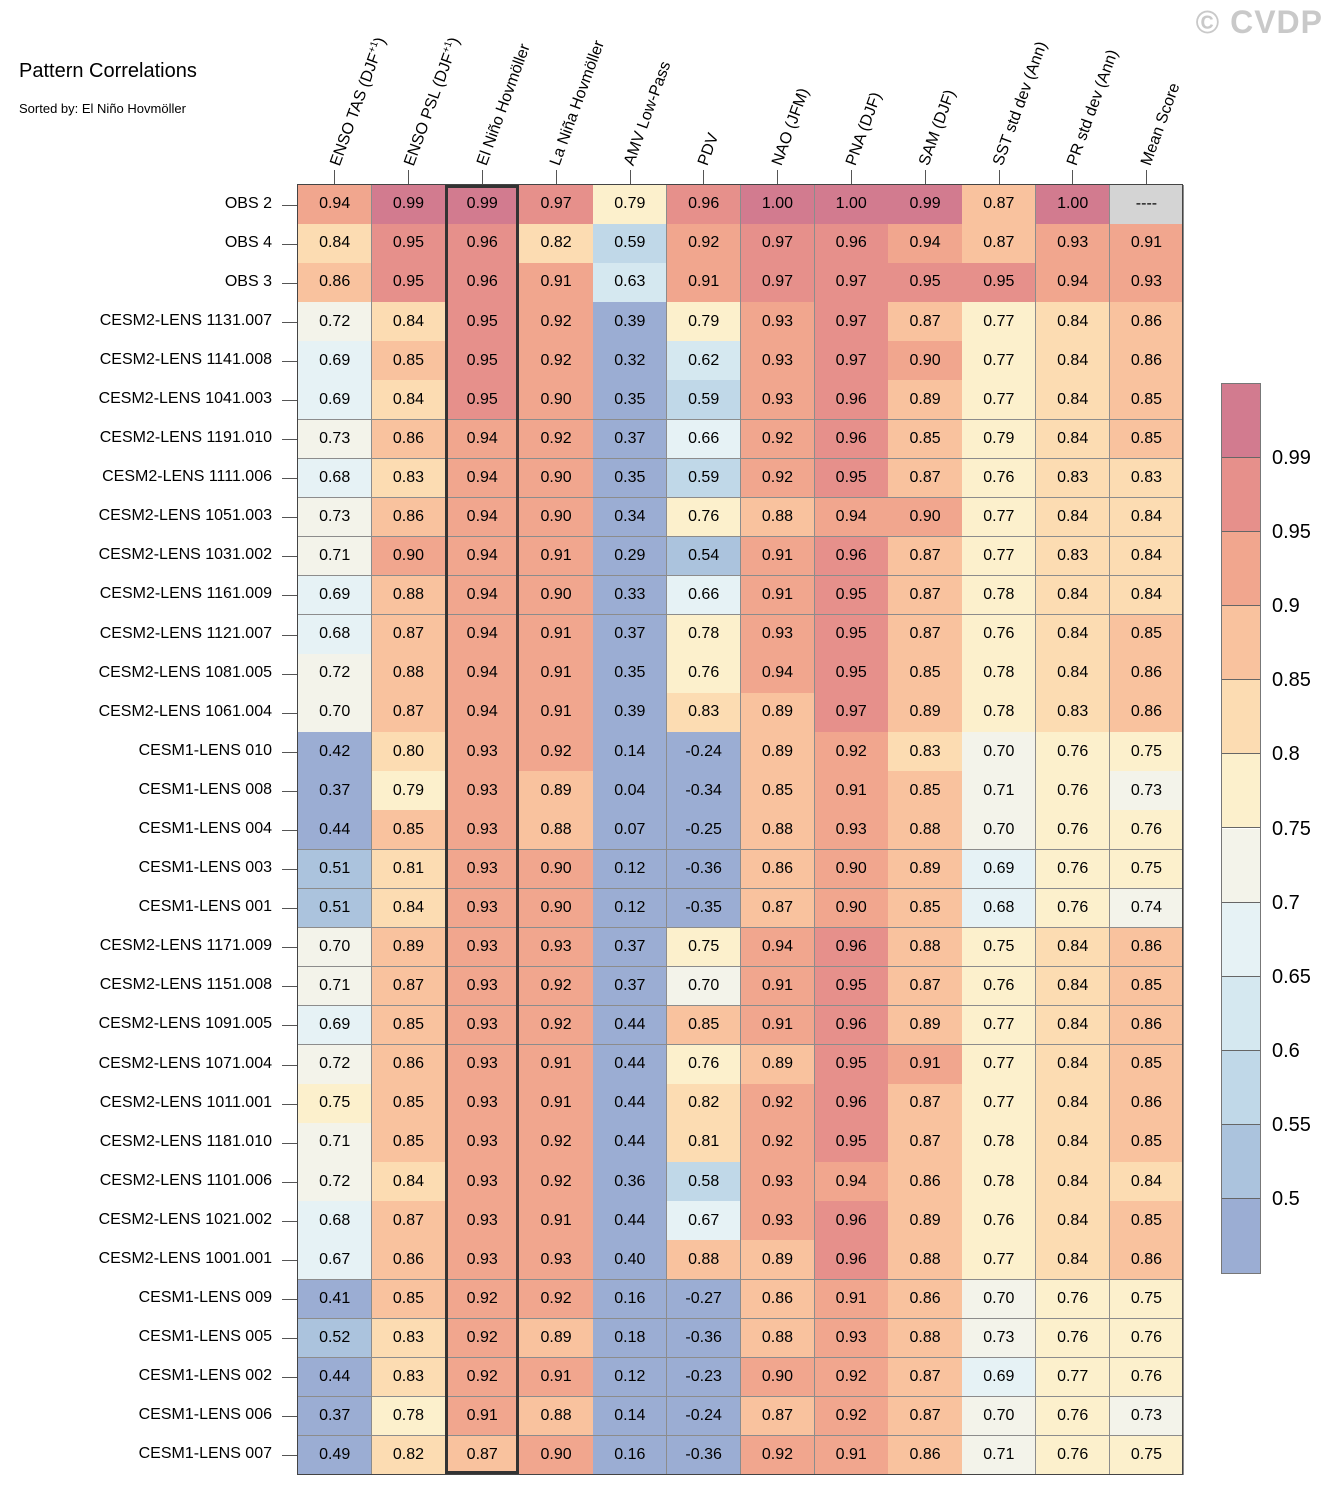  What do you see at coordinates (630, 556) in the screenshot?
I see `heatmap-cell: 0.29` at bounding box center [630, 556].